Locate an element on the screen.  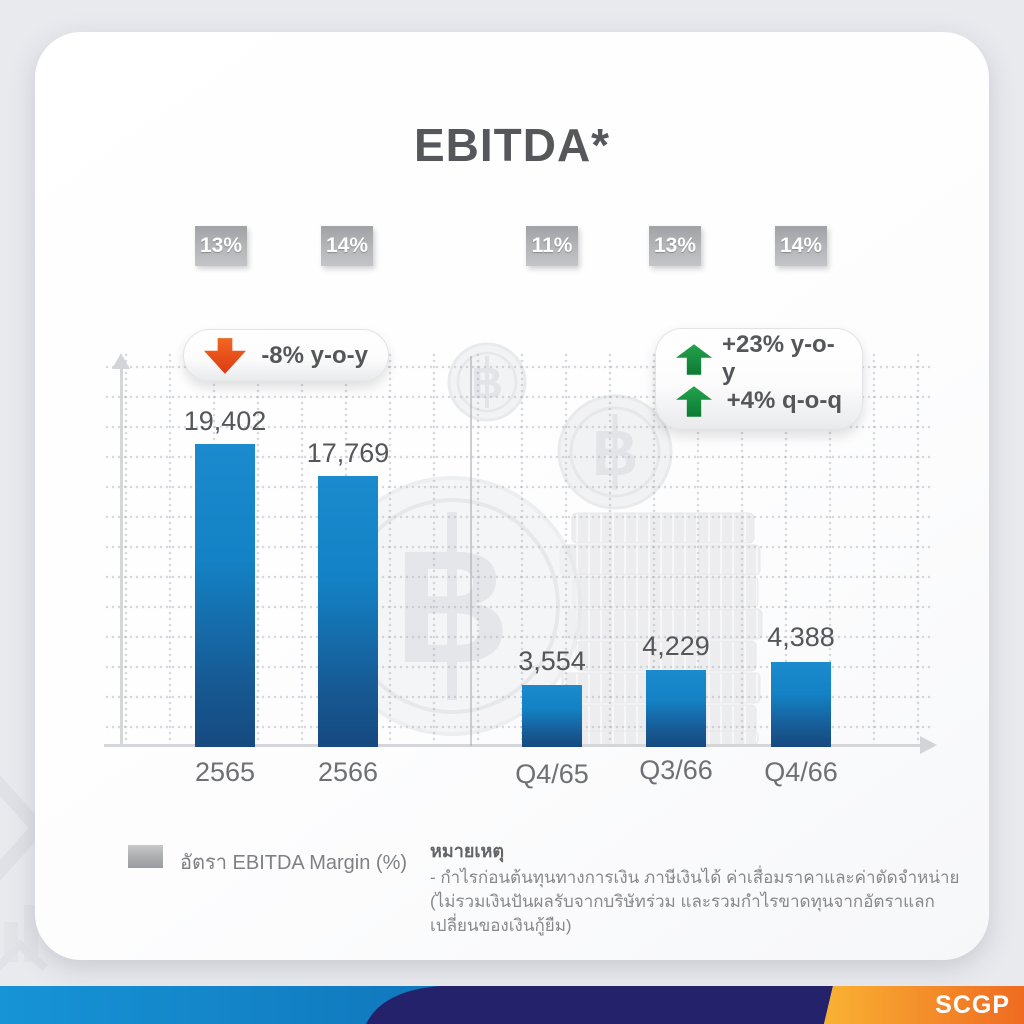
x-label-q4-65: Q4/65 is located at coordinates (552, 774).